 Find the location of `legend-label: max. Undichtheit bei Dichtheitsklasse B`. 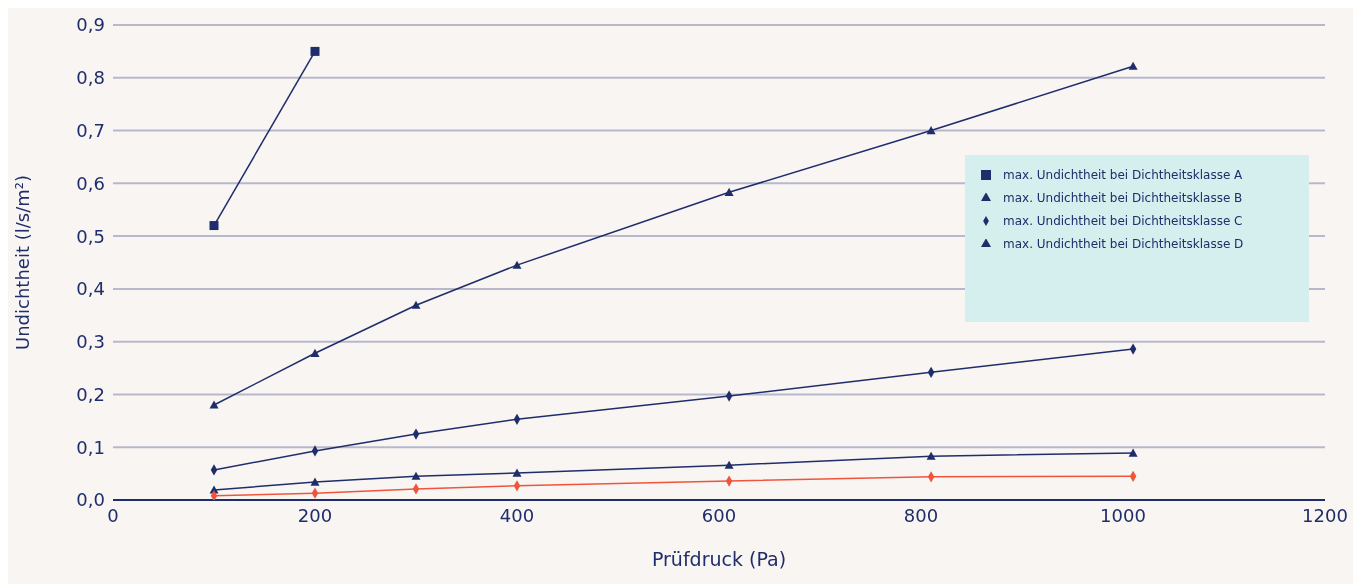

legend-label: max. Undichtheit bei Dichtheitsklasse B is located at coordinates (1123, 198).